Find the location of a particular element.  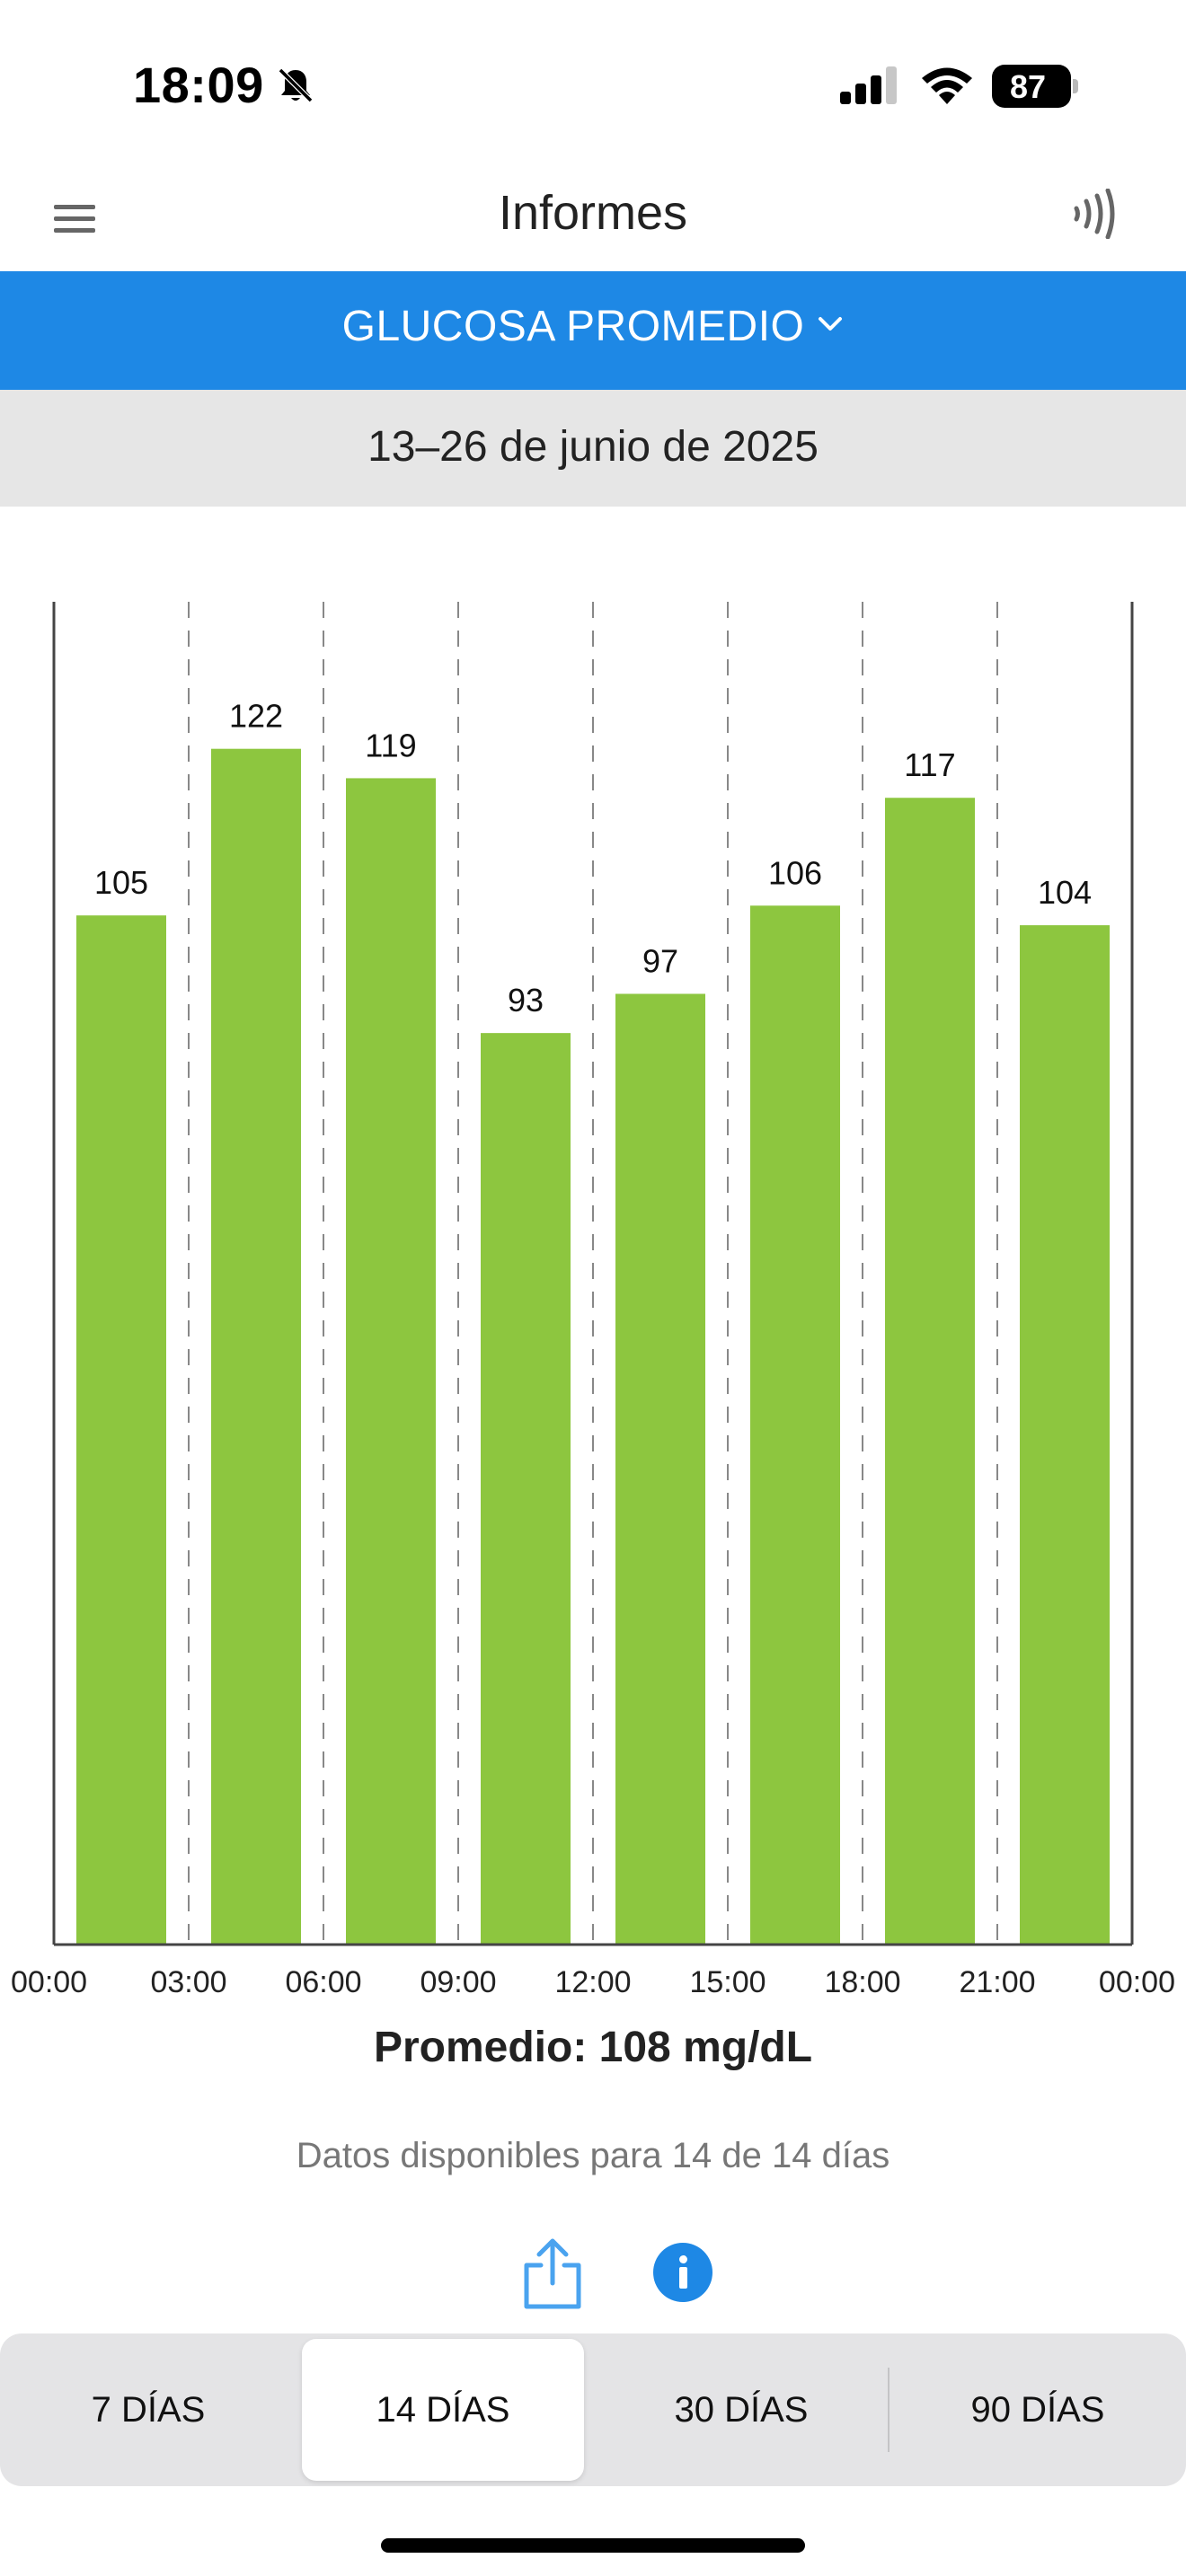

x-tick-label: 12:00 is located at coordinates (592, 1982).